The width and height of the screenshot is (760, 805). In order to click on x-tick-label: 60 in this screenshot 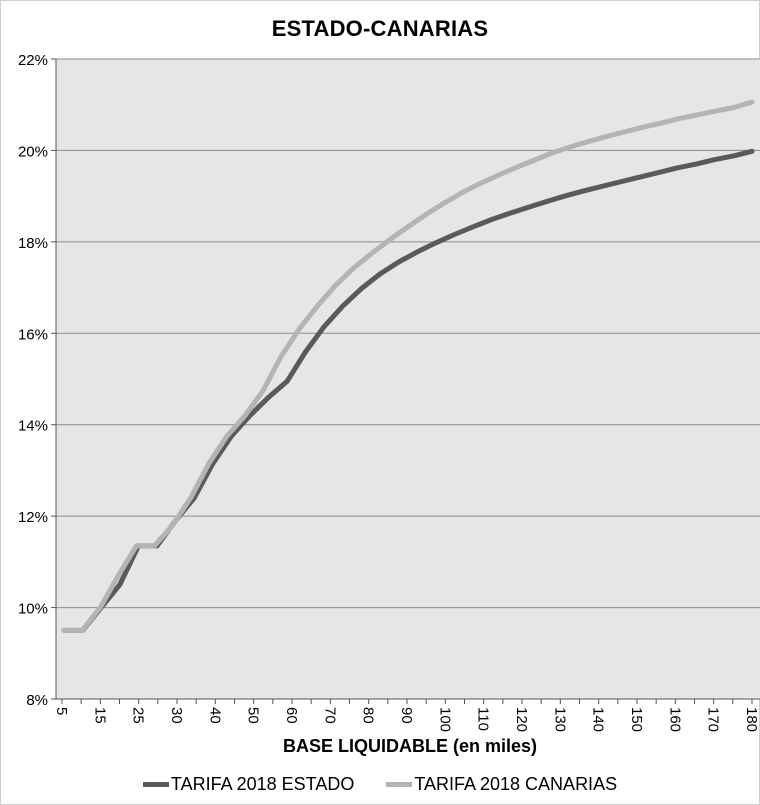, I will do `click(291, 715)`.